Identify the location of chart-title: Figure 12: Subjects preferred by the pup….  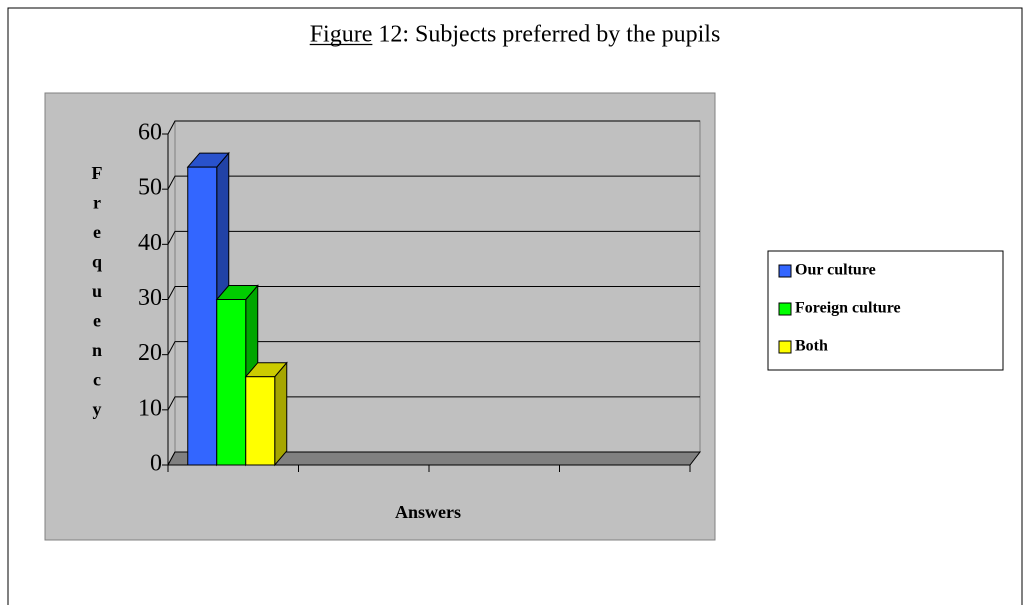
(515, 35).